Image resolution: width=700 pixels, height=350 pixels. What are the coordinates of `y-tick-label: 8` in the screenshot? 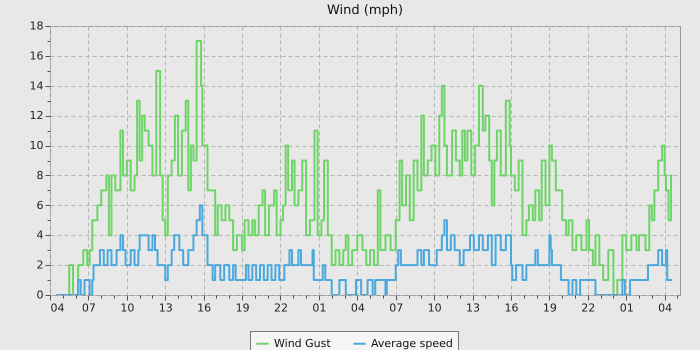 It's located at (40, 175).